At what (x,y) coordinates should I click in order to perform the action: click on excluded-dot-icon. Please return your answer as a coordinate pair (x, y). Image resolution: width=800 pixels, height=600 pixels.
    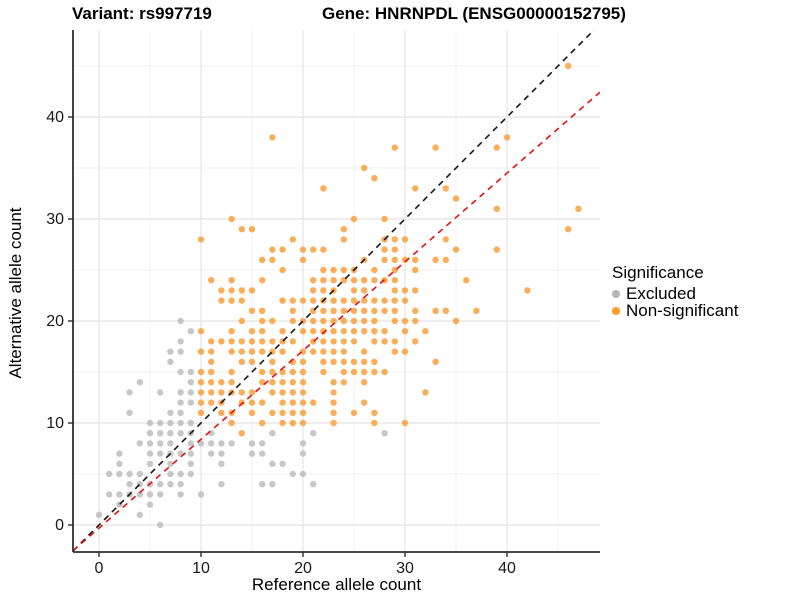
    Looking at the image, I should click on (616, 293).